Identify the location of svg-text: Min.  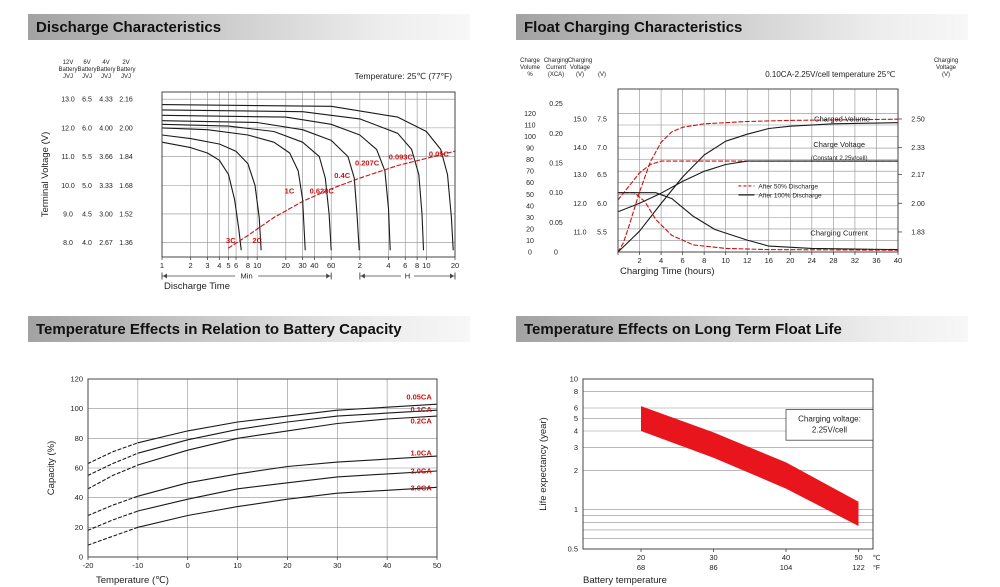
(247, 276).